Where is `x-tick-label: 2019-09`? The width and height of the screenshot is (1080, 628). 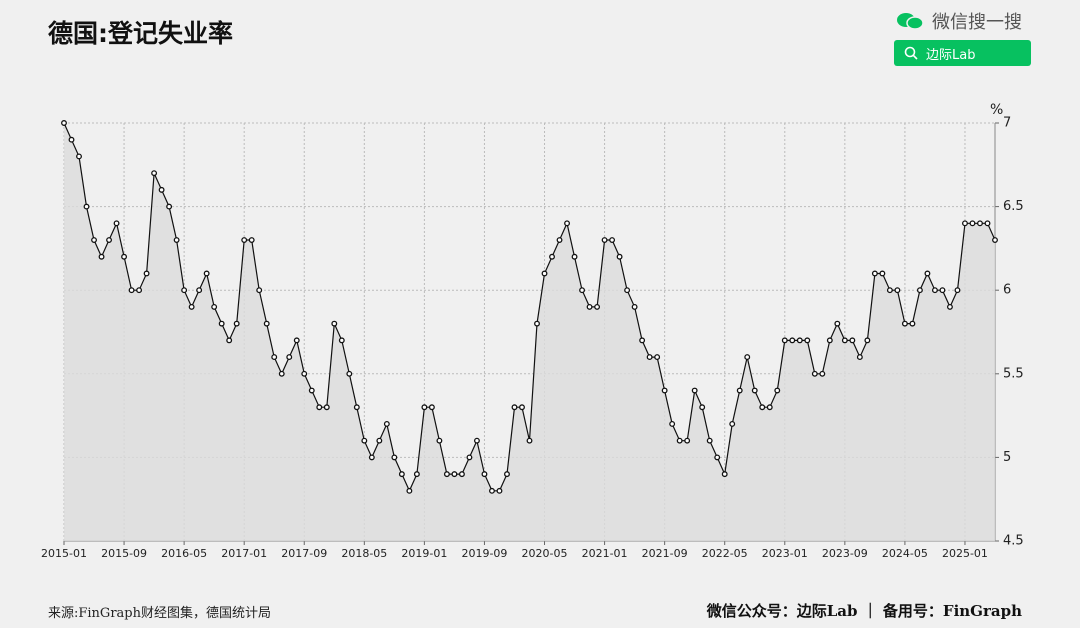
x-tick-label: 2019-09 is located at coordinates (484, 553).